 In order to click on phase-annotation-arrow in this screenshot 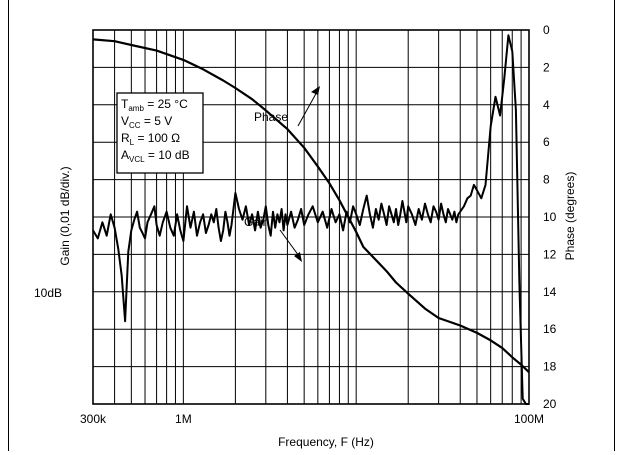, I will do `click(308, 106)`.